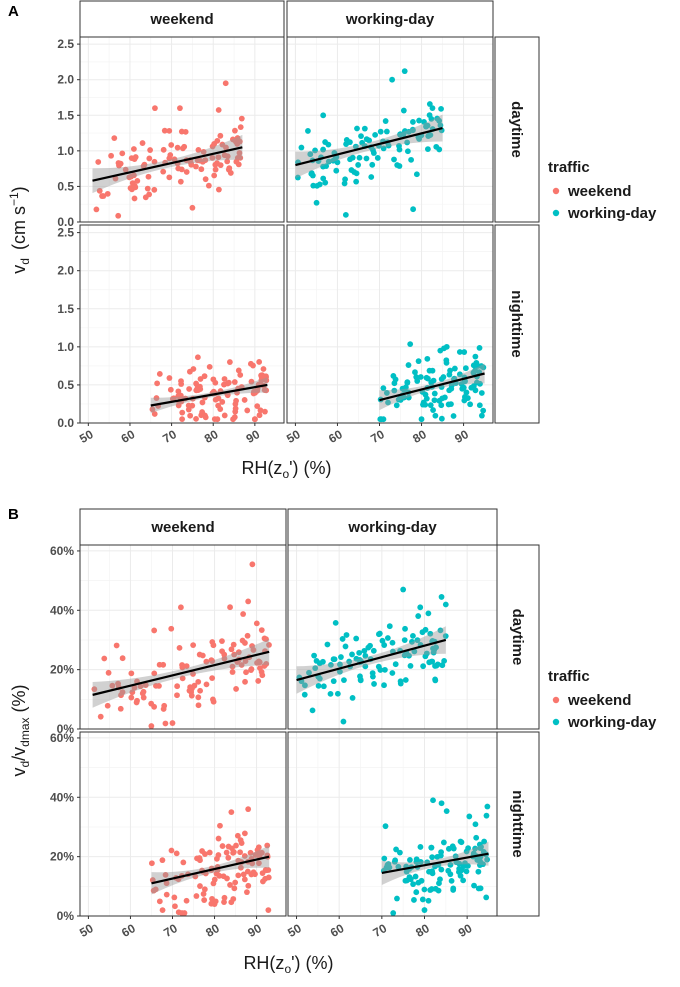  What do you see at coordinates (65, 222) in the screenshot?
I see `y-tick-label: 0.0` at bounding box center [65, 222].